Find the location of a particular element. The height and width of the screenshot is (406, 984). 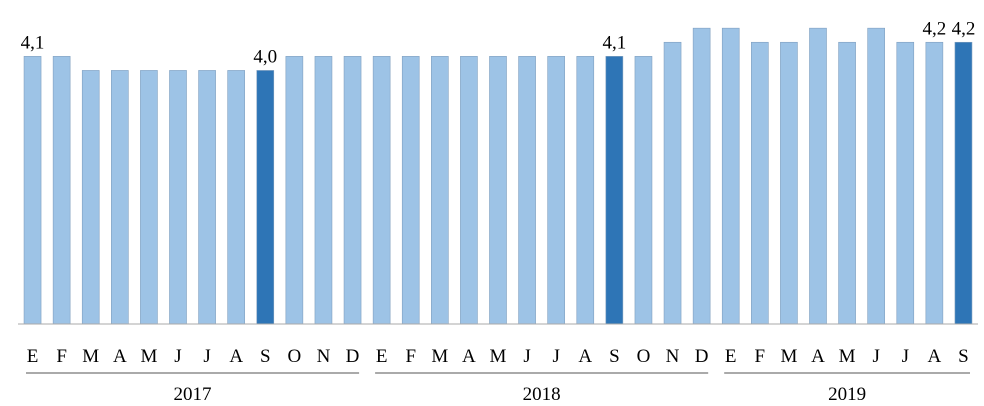

group-label: 2017 is located at coordinates (193, 394).